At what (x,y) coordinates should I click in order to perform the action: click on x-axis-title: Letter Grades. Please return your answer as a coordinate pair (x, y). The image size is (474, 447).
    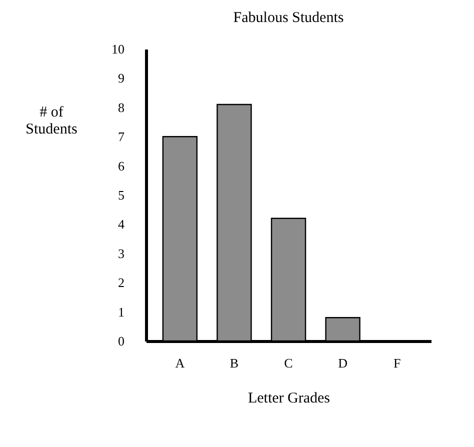
    Looking at the image, I should click on (289, 398).